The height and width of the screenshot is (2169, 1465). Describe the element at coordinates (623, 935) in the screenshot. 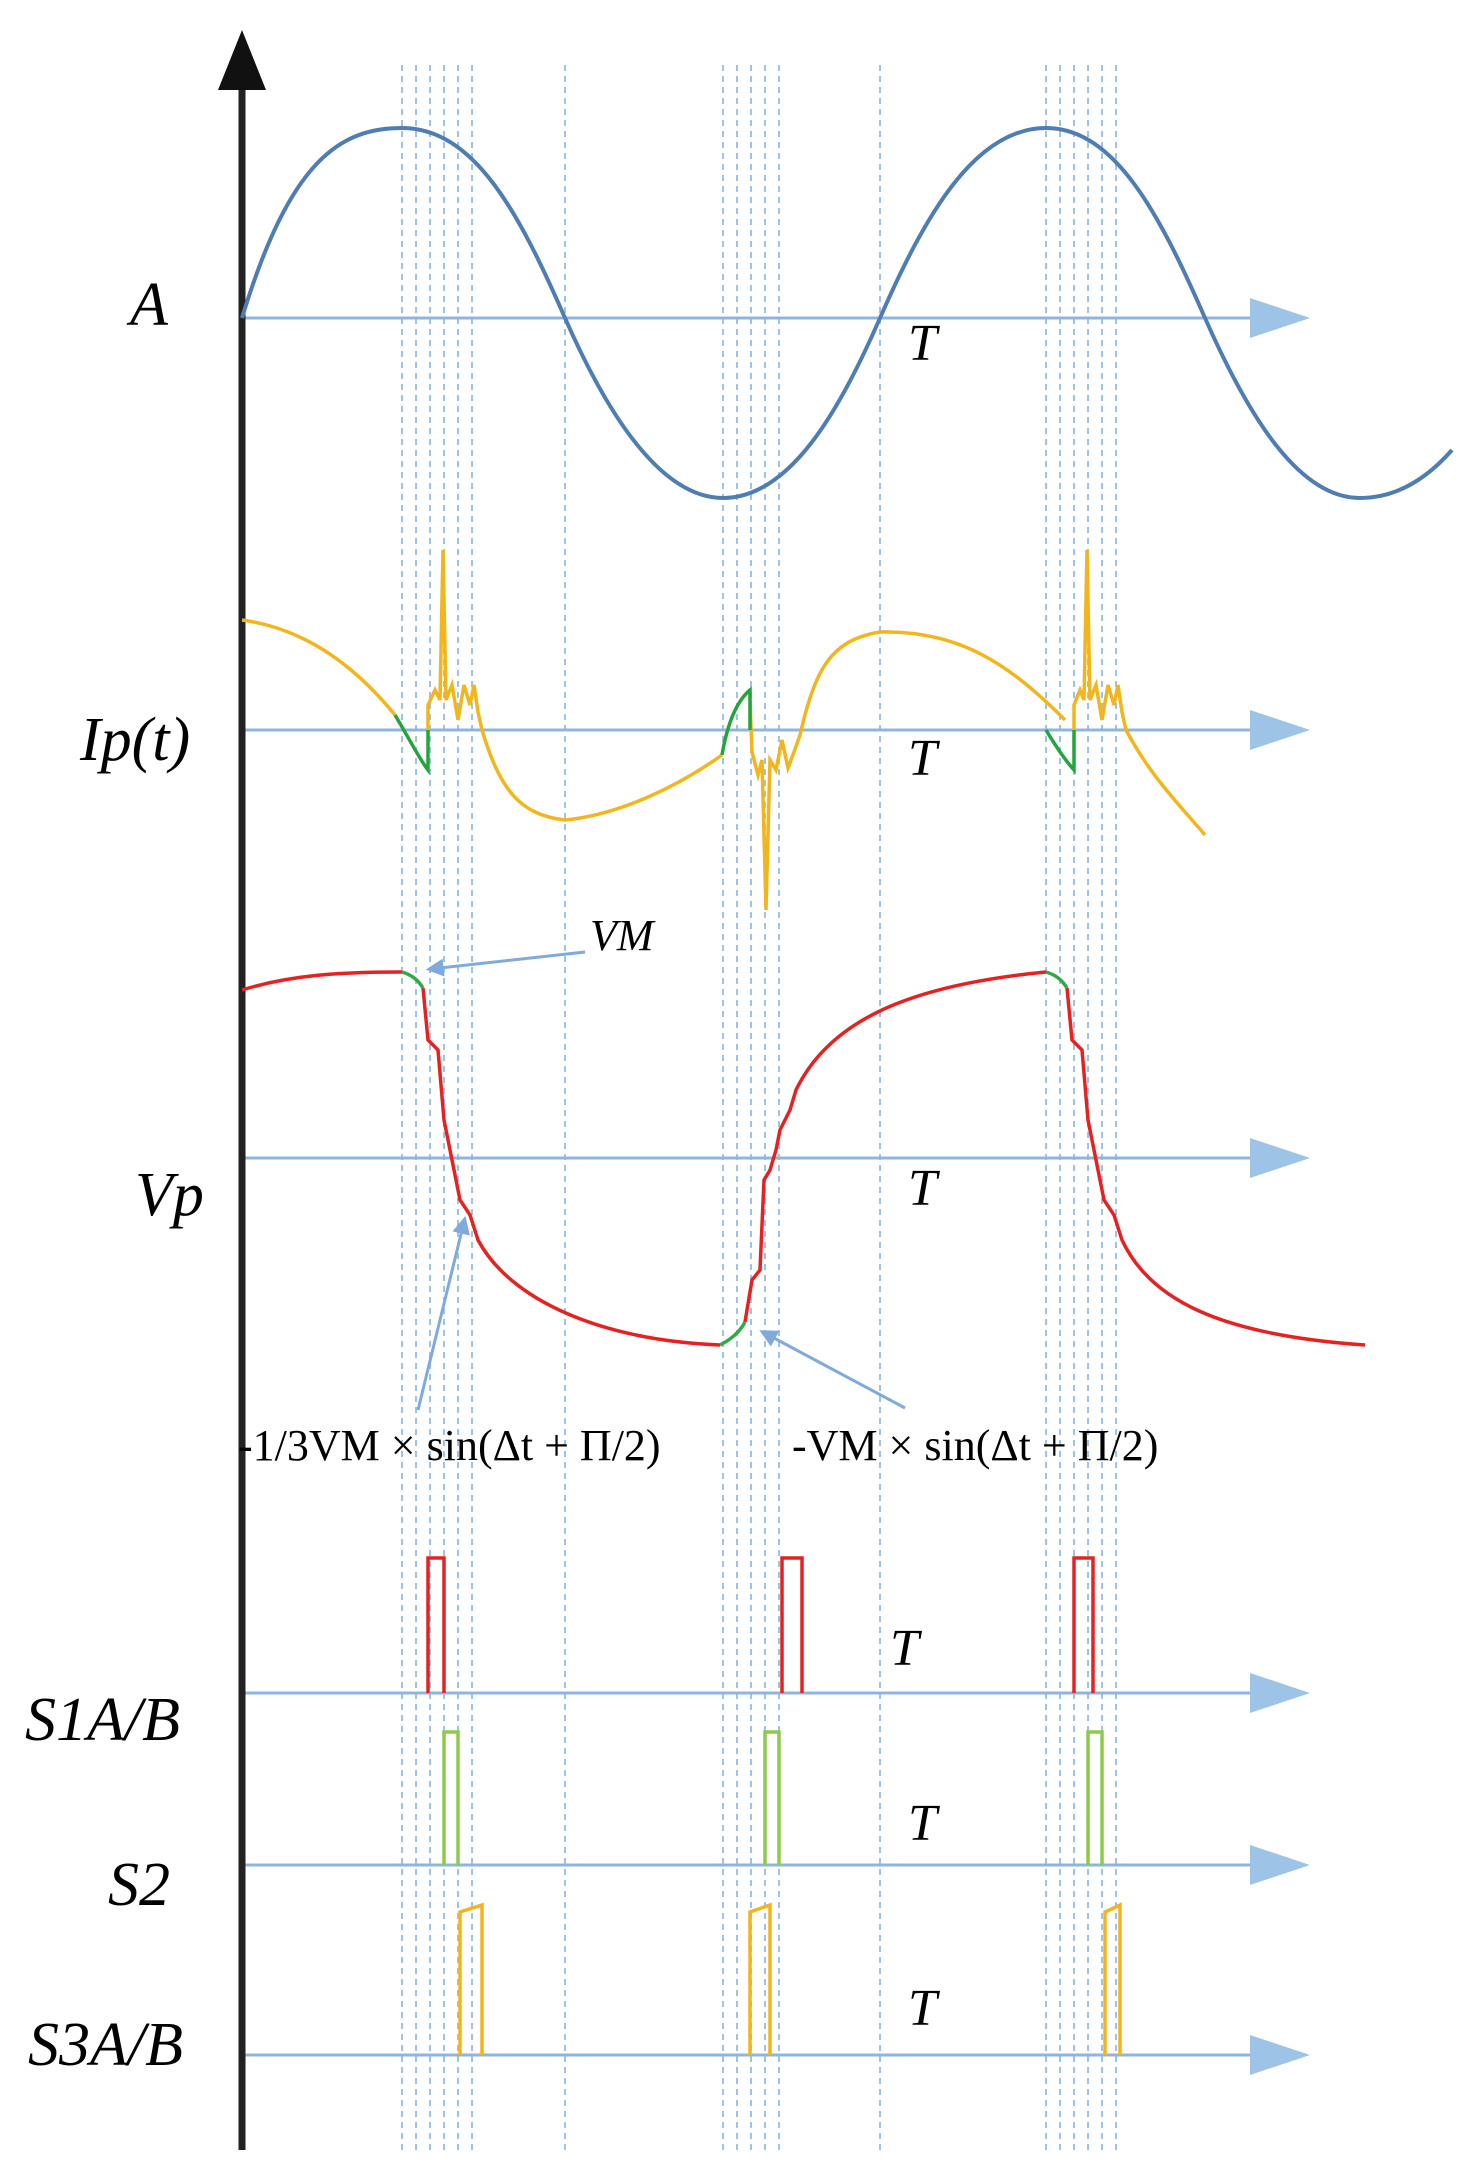

I see `annotation-vm: VM` at that location.